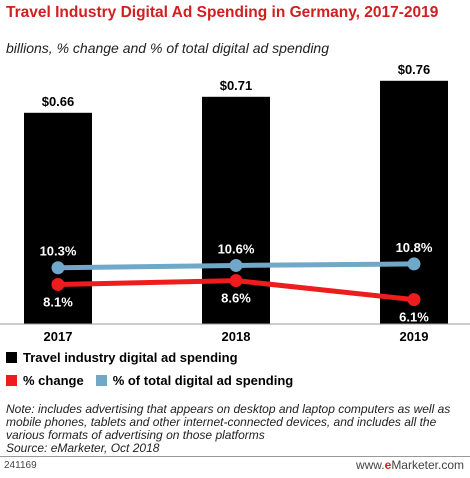 Image resolution: width=470 pixels, height=478 pixels. I want to click on legend-swatch-share, so click(101, 380).